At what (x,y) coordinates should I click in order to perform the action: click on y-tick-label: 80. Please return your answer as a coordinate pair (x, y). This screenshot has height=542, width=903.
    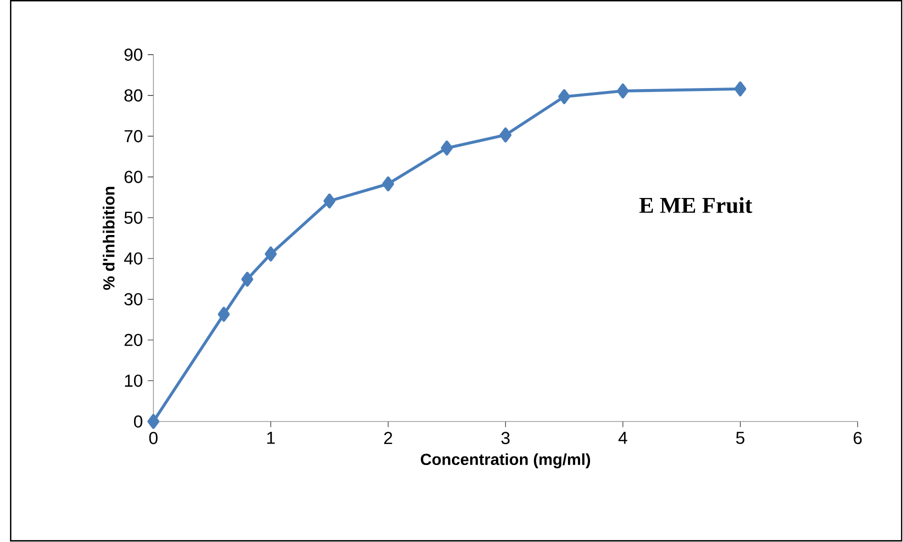
    Looking at the image, I should click on (133, 96).